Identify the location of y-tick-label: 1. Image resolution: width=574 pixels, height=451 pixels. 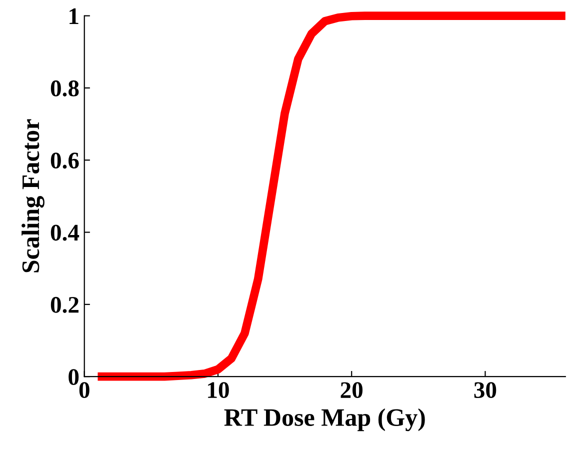
(74, 16).